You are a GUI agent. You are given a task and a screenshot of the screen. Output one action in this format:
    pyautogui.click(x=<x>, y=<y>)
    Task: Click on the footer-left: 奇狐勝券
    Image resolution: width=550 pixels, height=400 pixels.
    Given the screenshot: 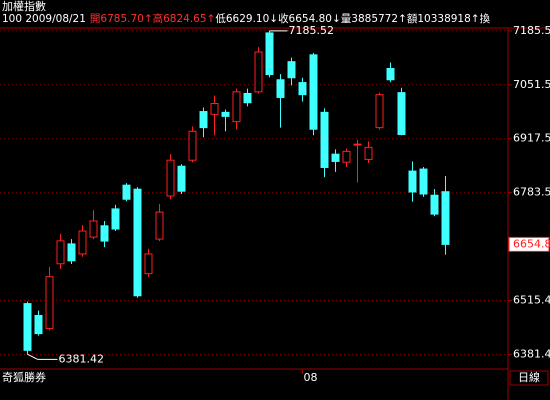 What is the action you would take?
    pyautogui.click(x=24, y=377)
    